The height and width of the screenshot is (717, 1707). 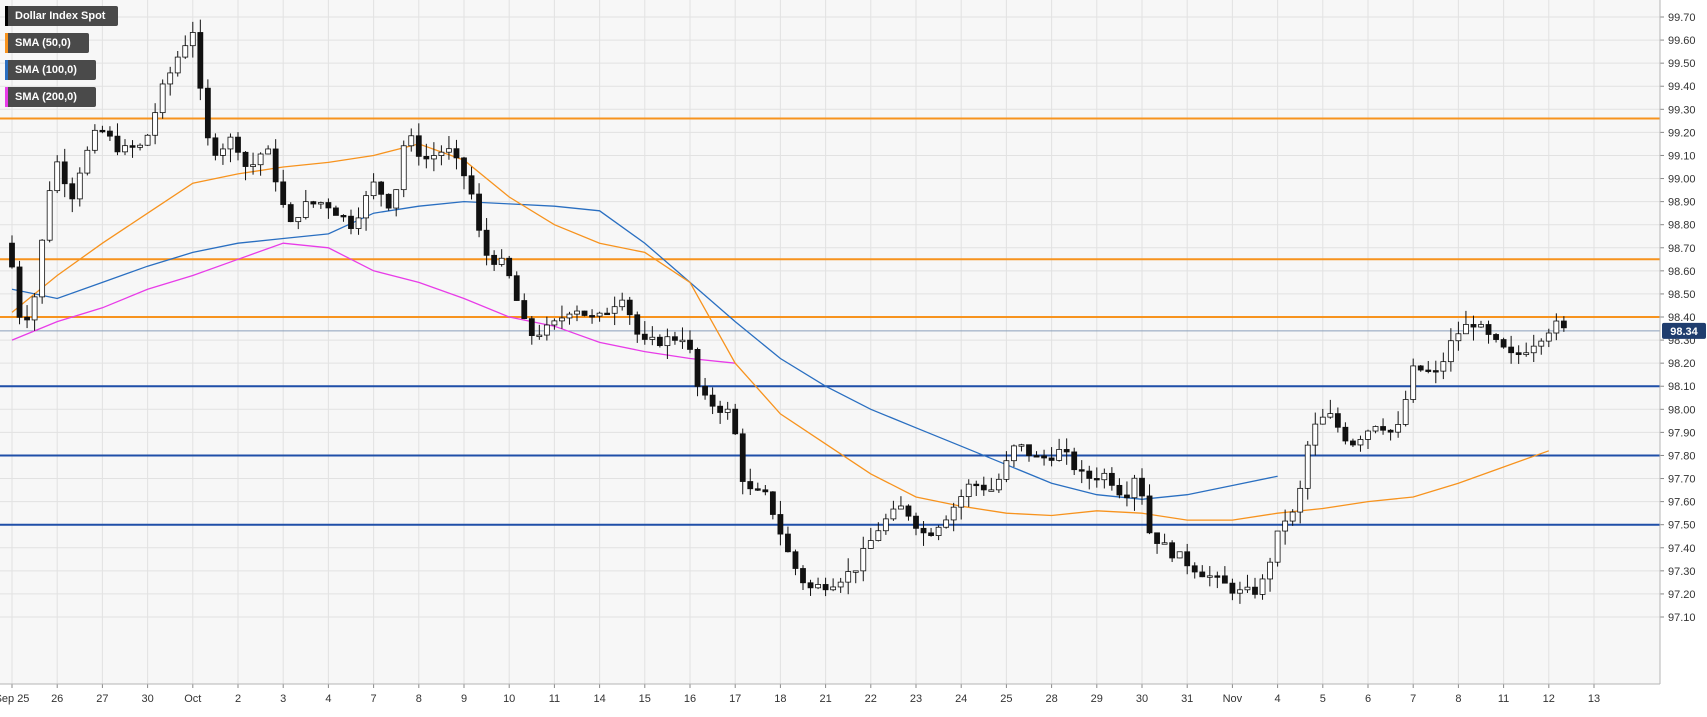 I want to click on x-tick-label: 23, so click(x=916, y=699).